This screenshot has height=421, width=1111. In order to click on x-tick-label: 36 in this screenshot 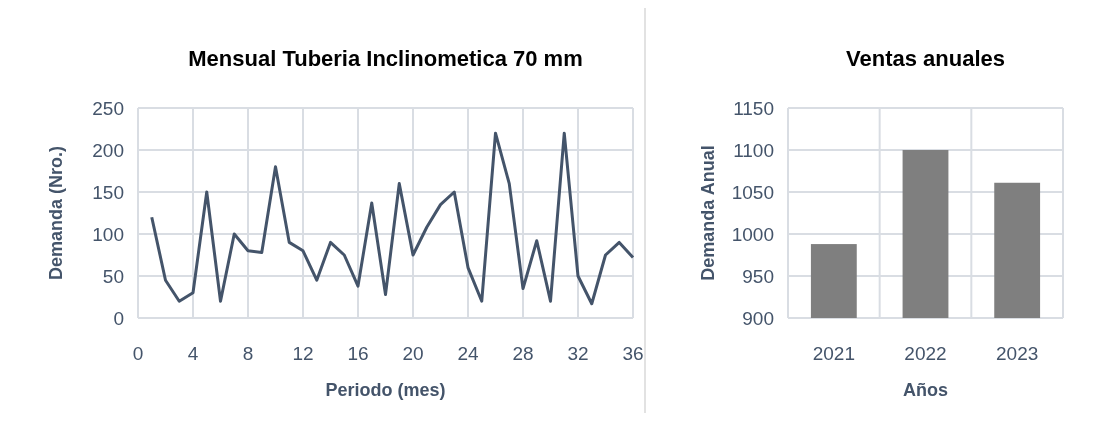, I will do `click(633, 353)`.